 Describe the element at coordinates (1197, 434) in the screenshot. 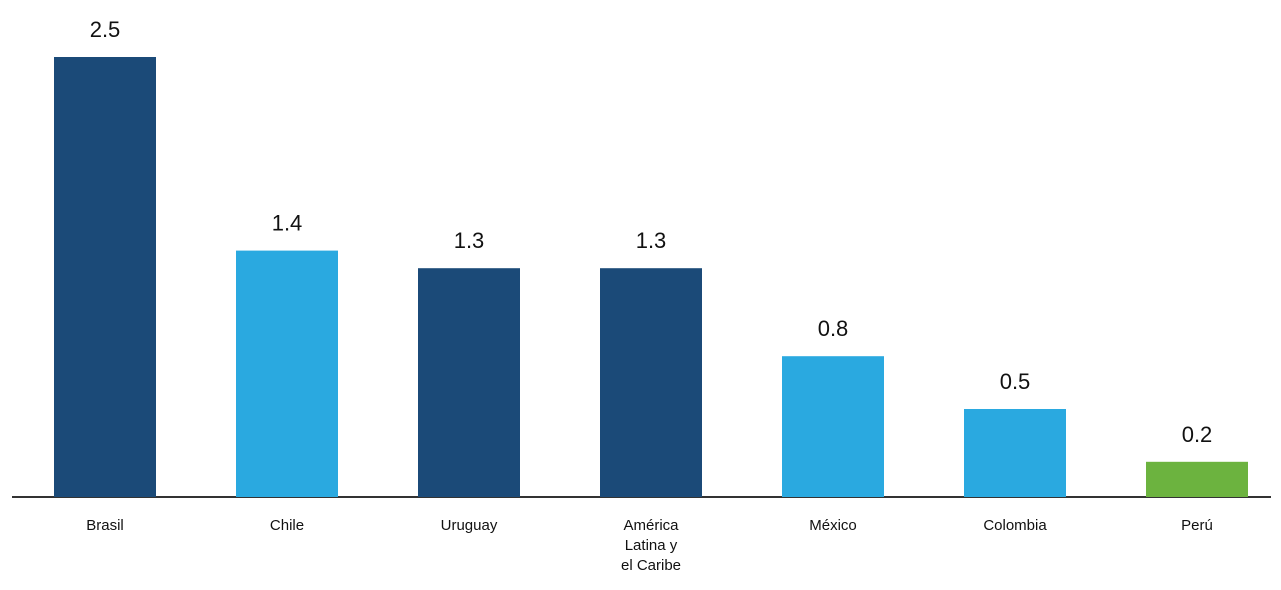

I see `bar-value-label: 0.2` at that location.